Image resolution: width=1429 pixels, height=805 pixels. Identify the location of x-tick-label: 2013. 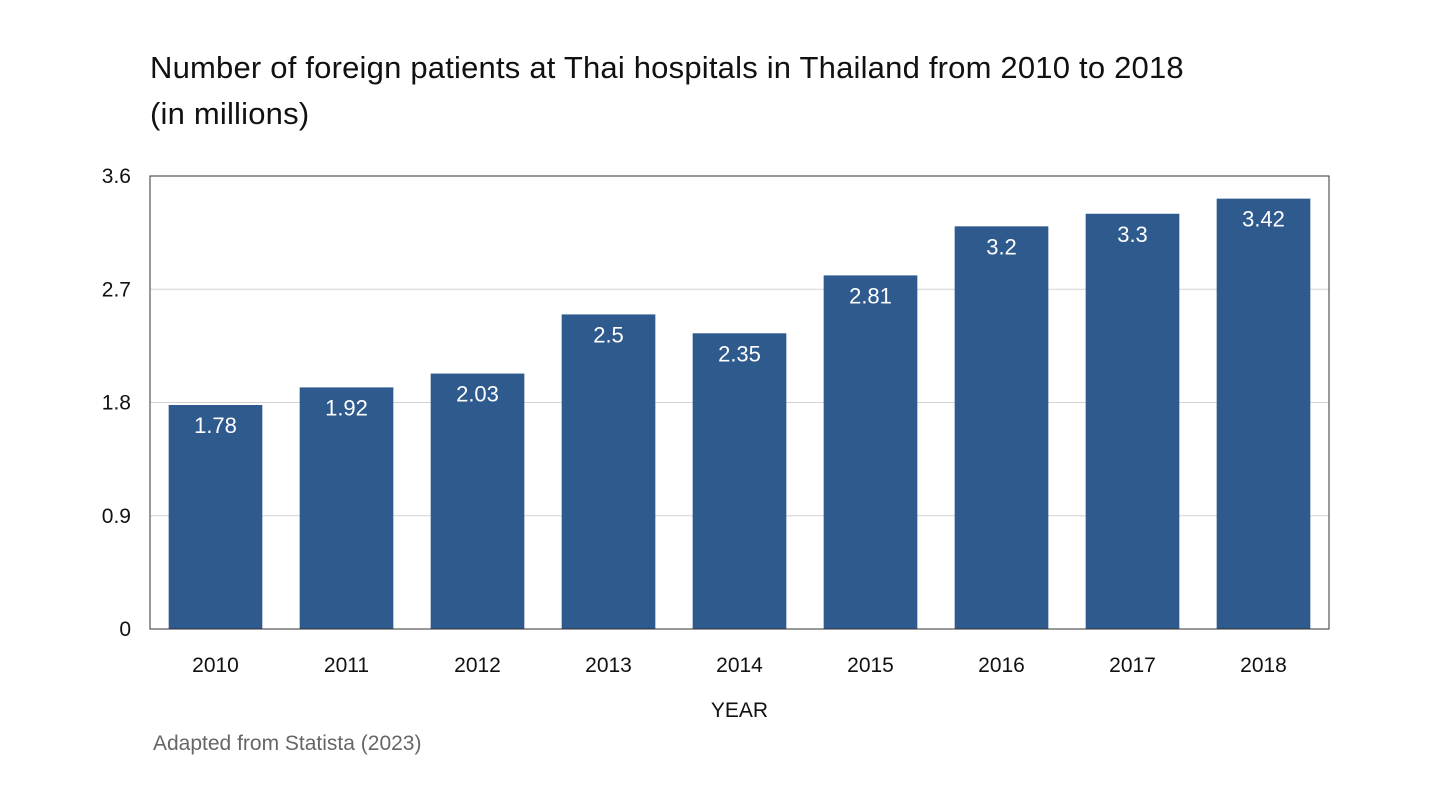
(608, 665).